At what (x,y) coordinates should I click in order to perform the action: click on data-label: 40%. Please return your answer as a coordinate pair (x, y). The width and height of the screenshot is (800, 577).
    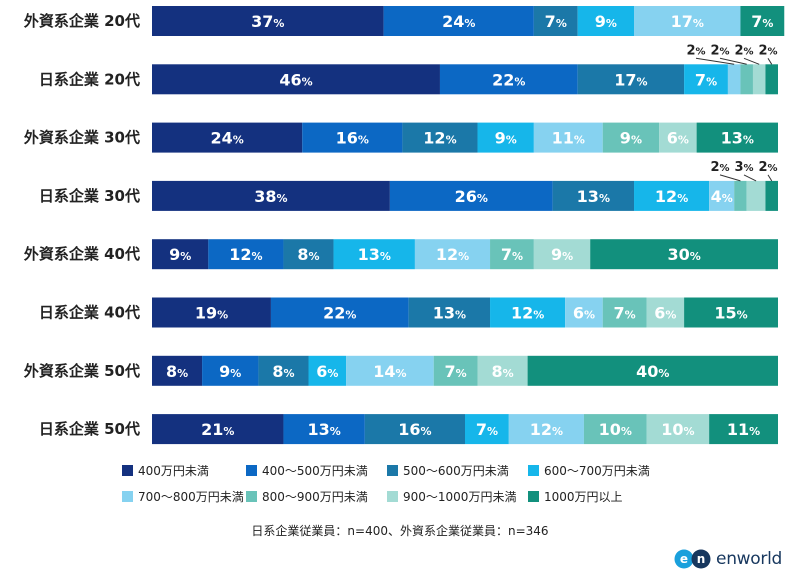
    Looking at the image, I should click on (652, 371).